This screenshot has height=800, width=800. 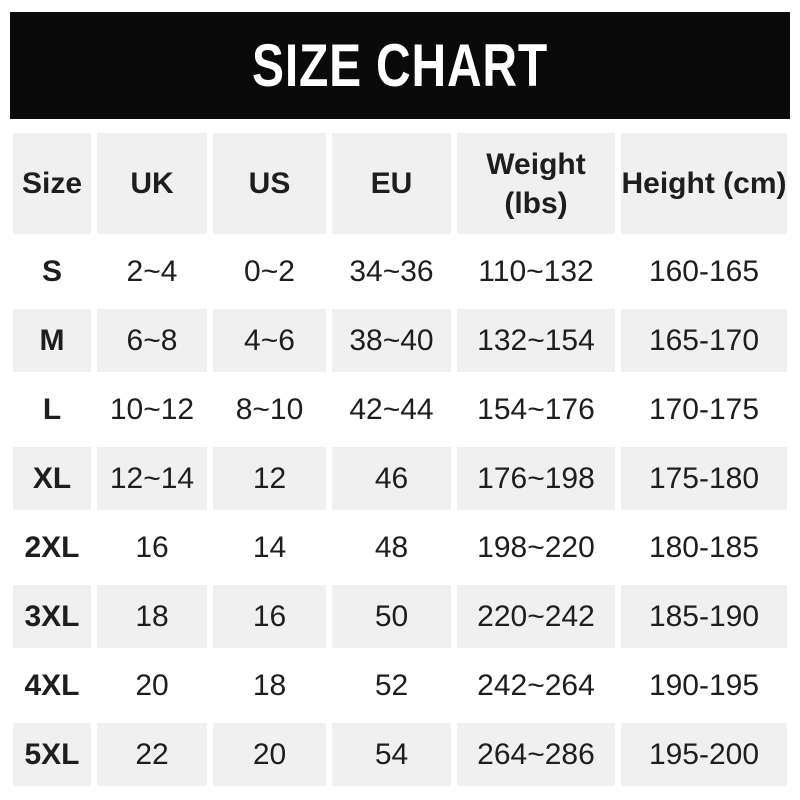 What do you see at coordinates (391, 478) in the screenshot?
I see `cell-eu: 46` at bounding box center [391, 478].